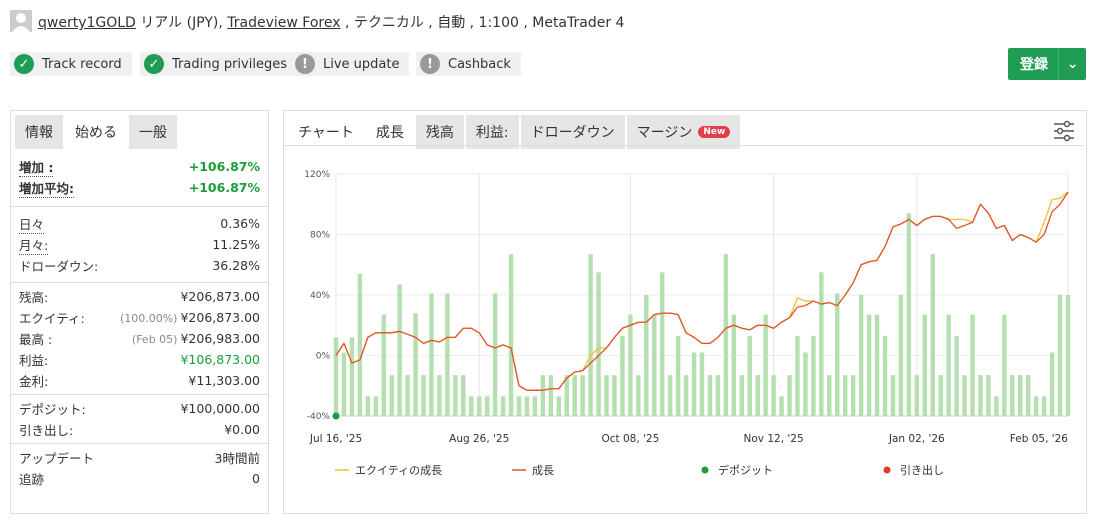 This screenshot has height=520, width=1096. I want to click on tab: ドローダウン, so click(572, 132).